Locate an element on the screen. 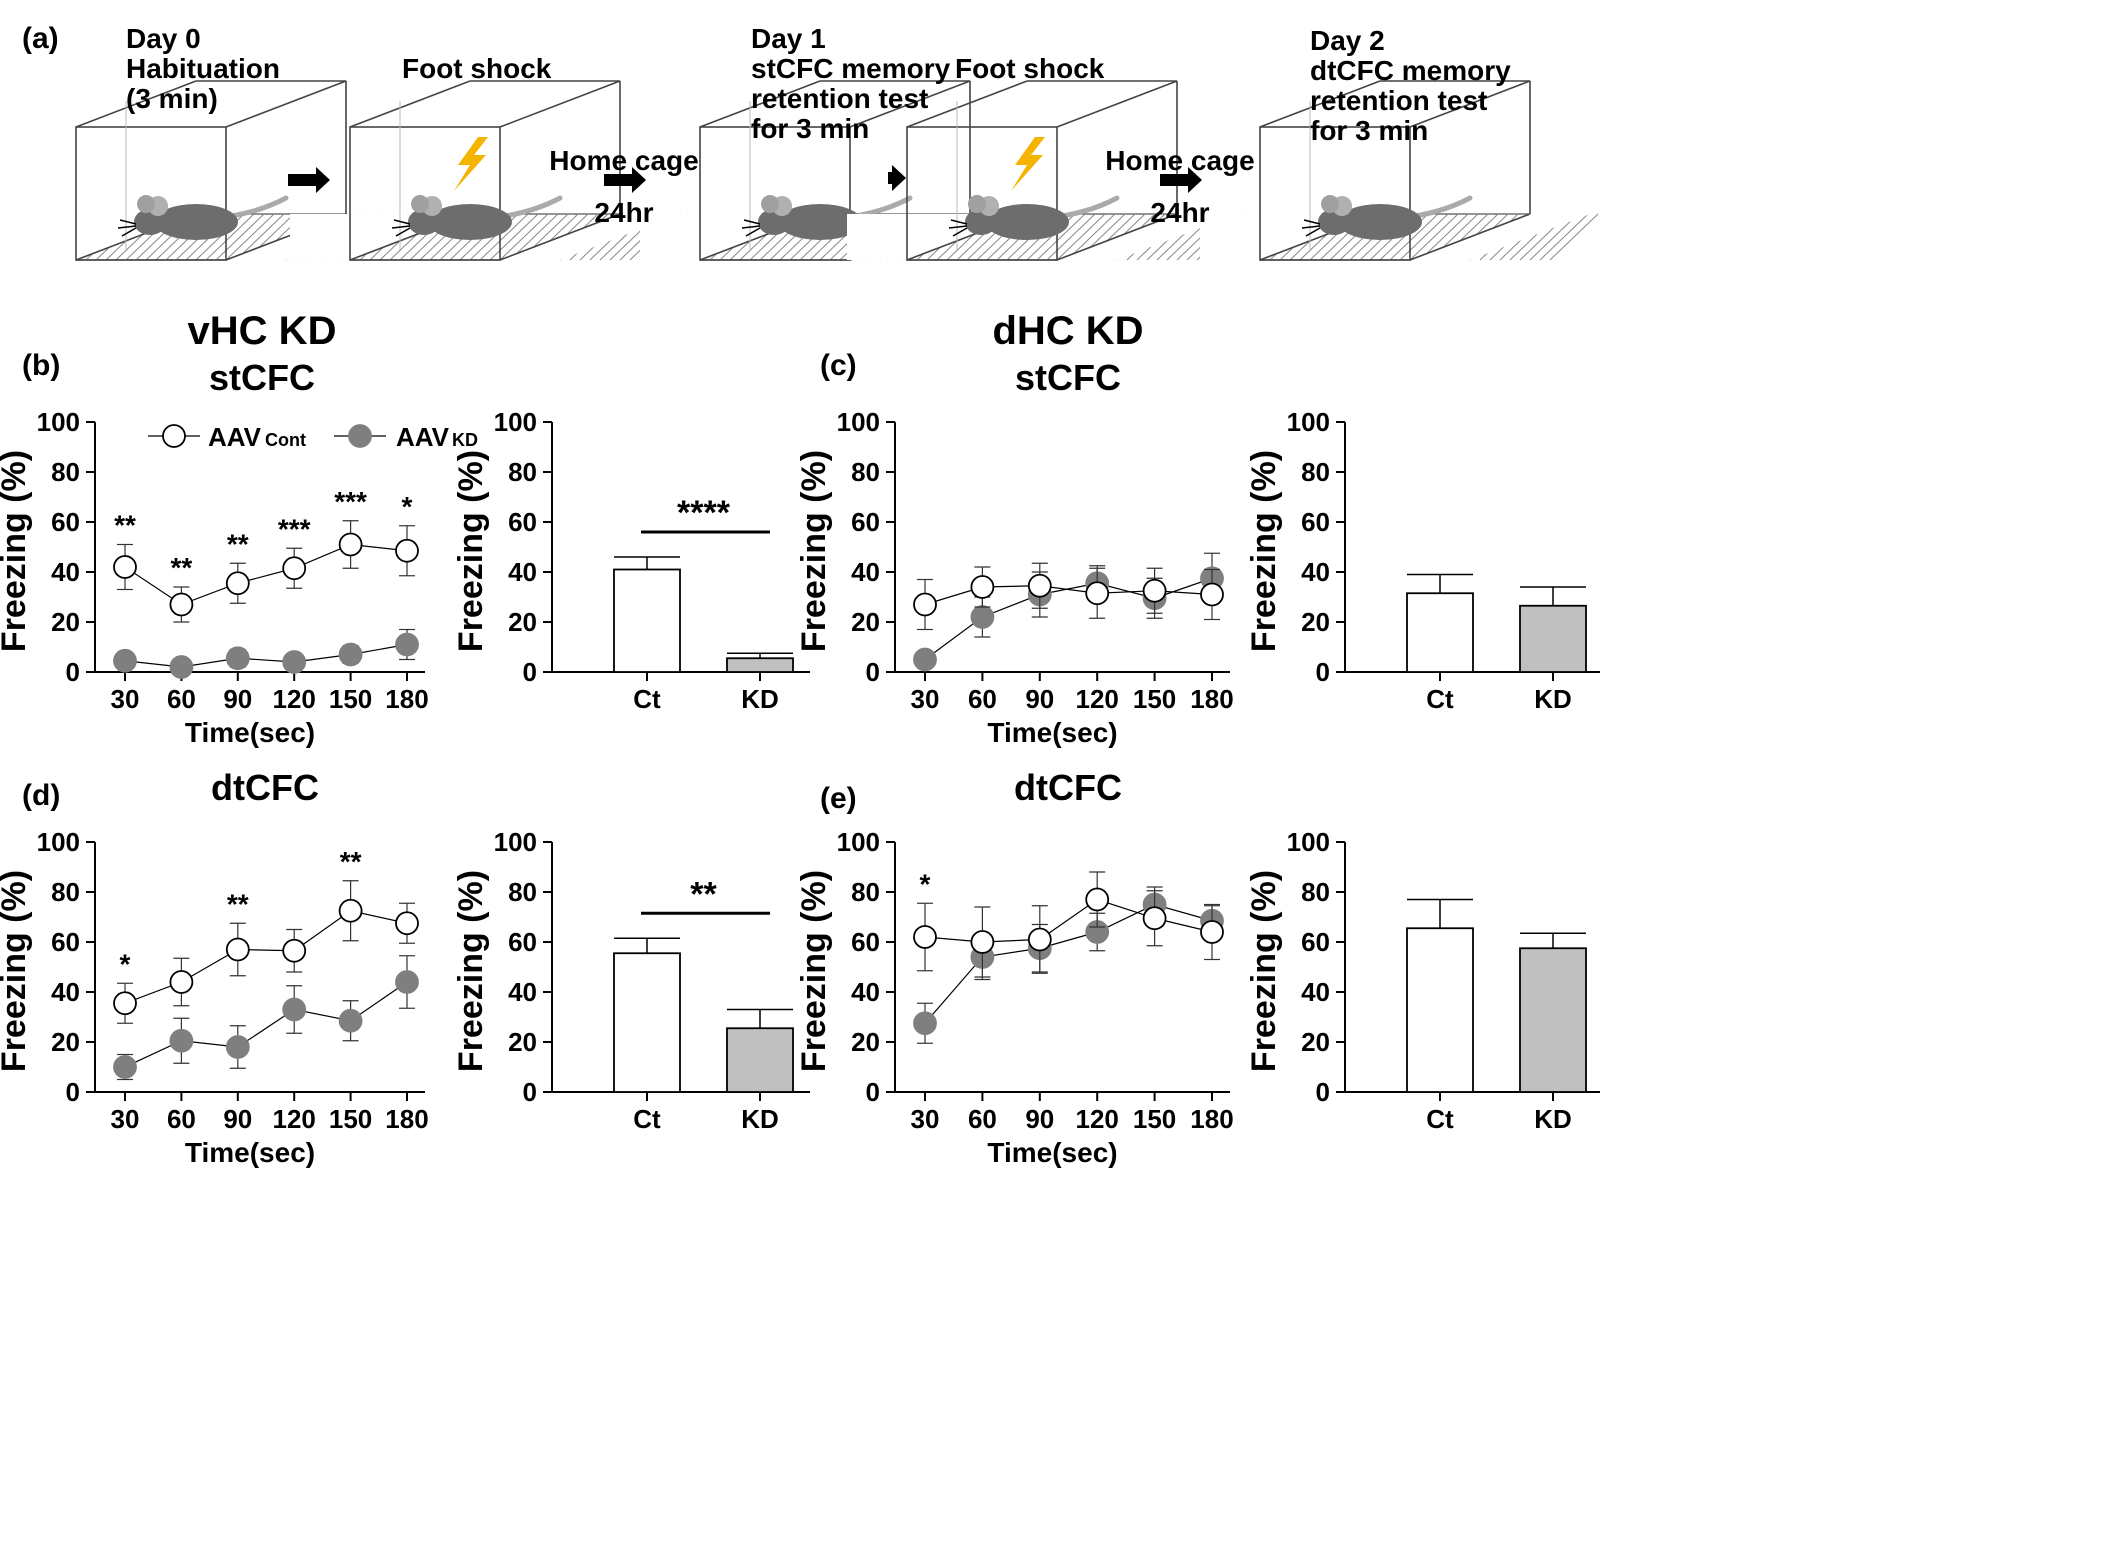 The image size is (2111, 1553). significance-label: **** is located at coordinates (704, 513).